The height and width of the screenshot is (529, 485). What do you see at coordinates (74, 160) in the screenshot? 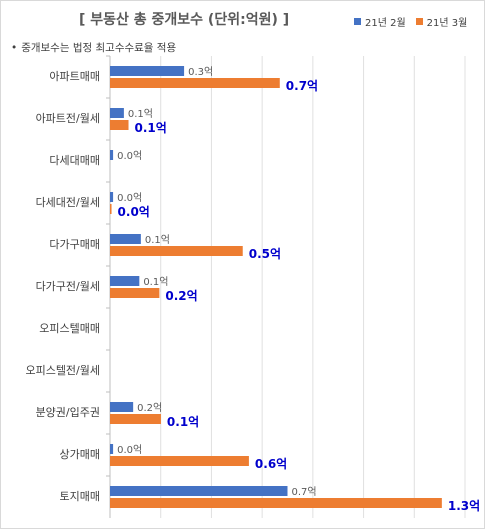
I see `category-label: 다세대매매` at bounding box center [74, 160].